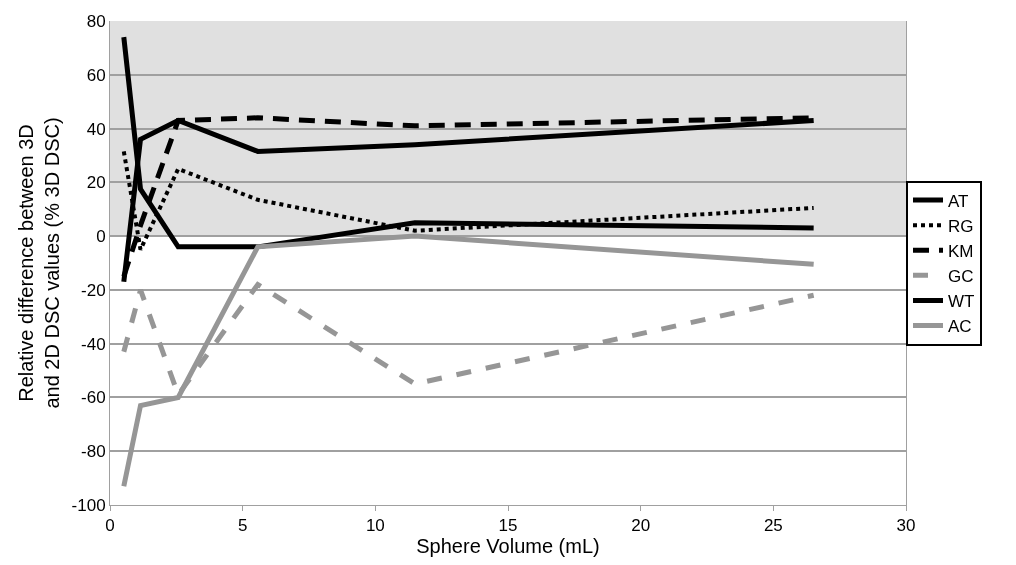 Image resolution: width=1016 pixels, height=565 pixels. What do you see at coordinates (93, 290) in the screenshot?
I see `y-tick-label: -20` at bounding box center [93, 290].